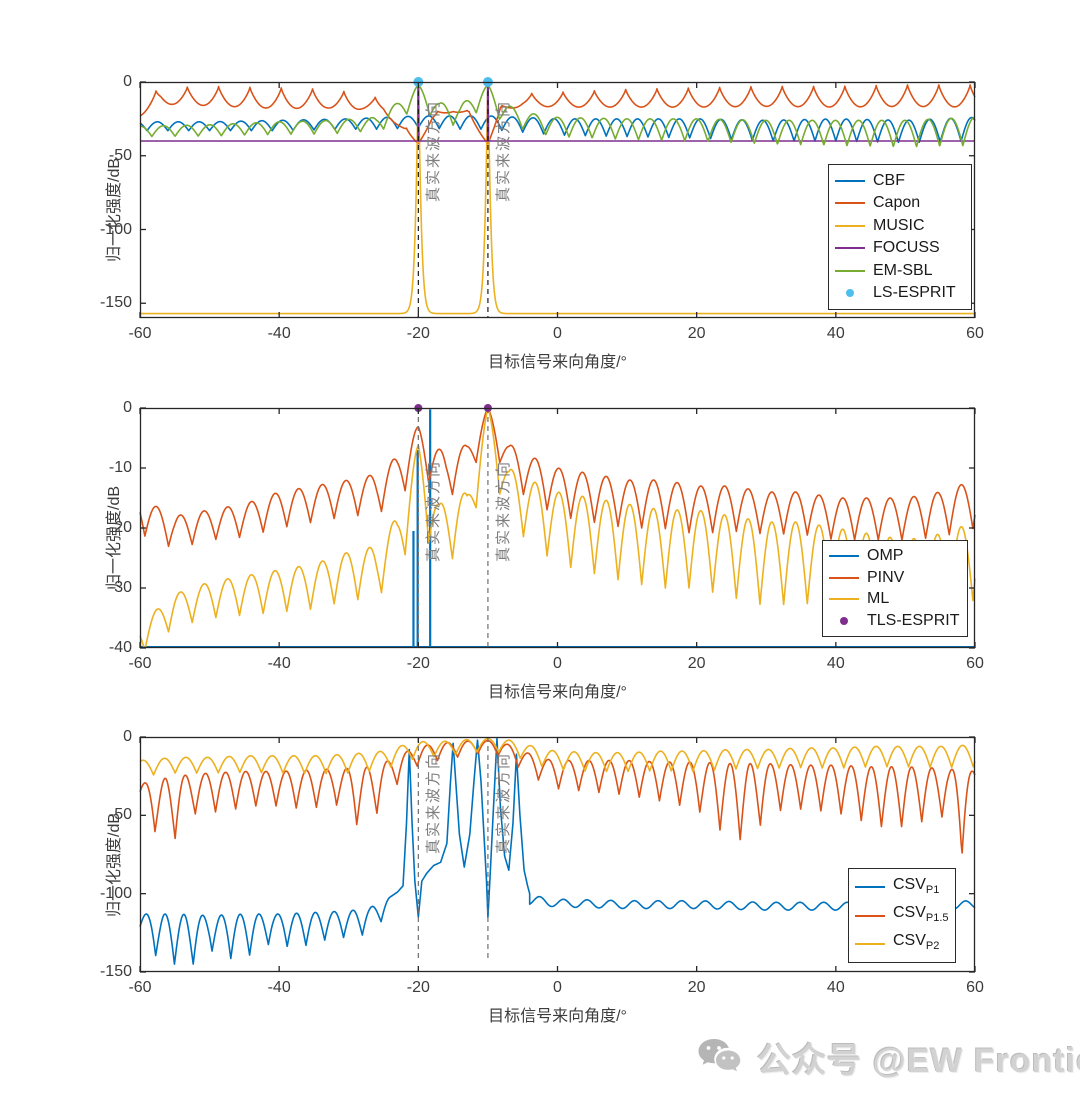 This screenshot has width=1080, height=1093. What do you see at coordinates (895, 599) in the screenshot?
I see `legend-entry: ML` at bounding box center [895, 599].